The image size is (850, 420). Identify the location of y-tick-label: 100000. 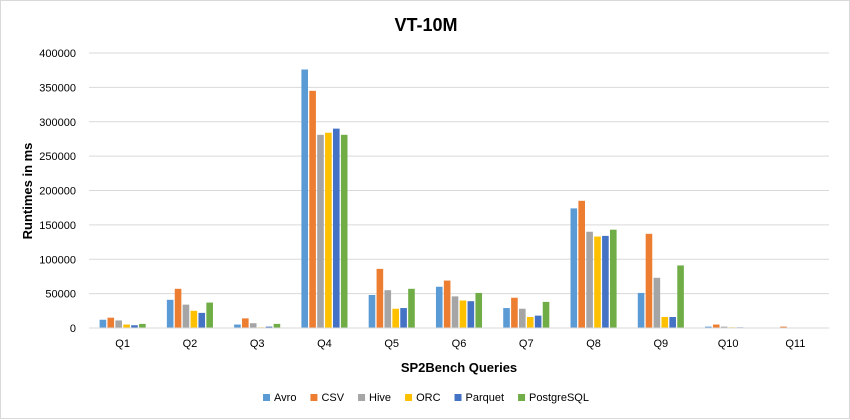
(57, 260).